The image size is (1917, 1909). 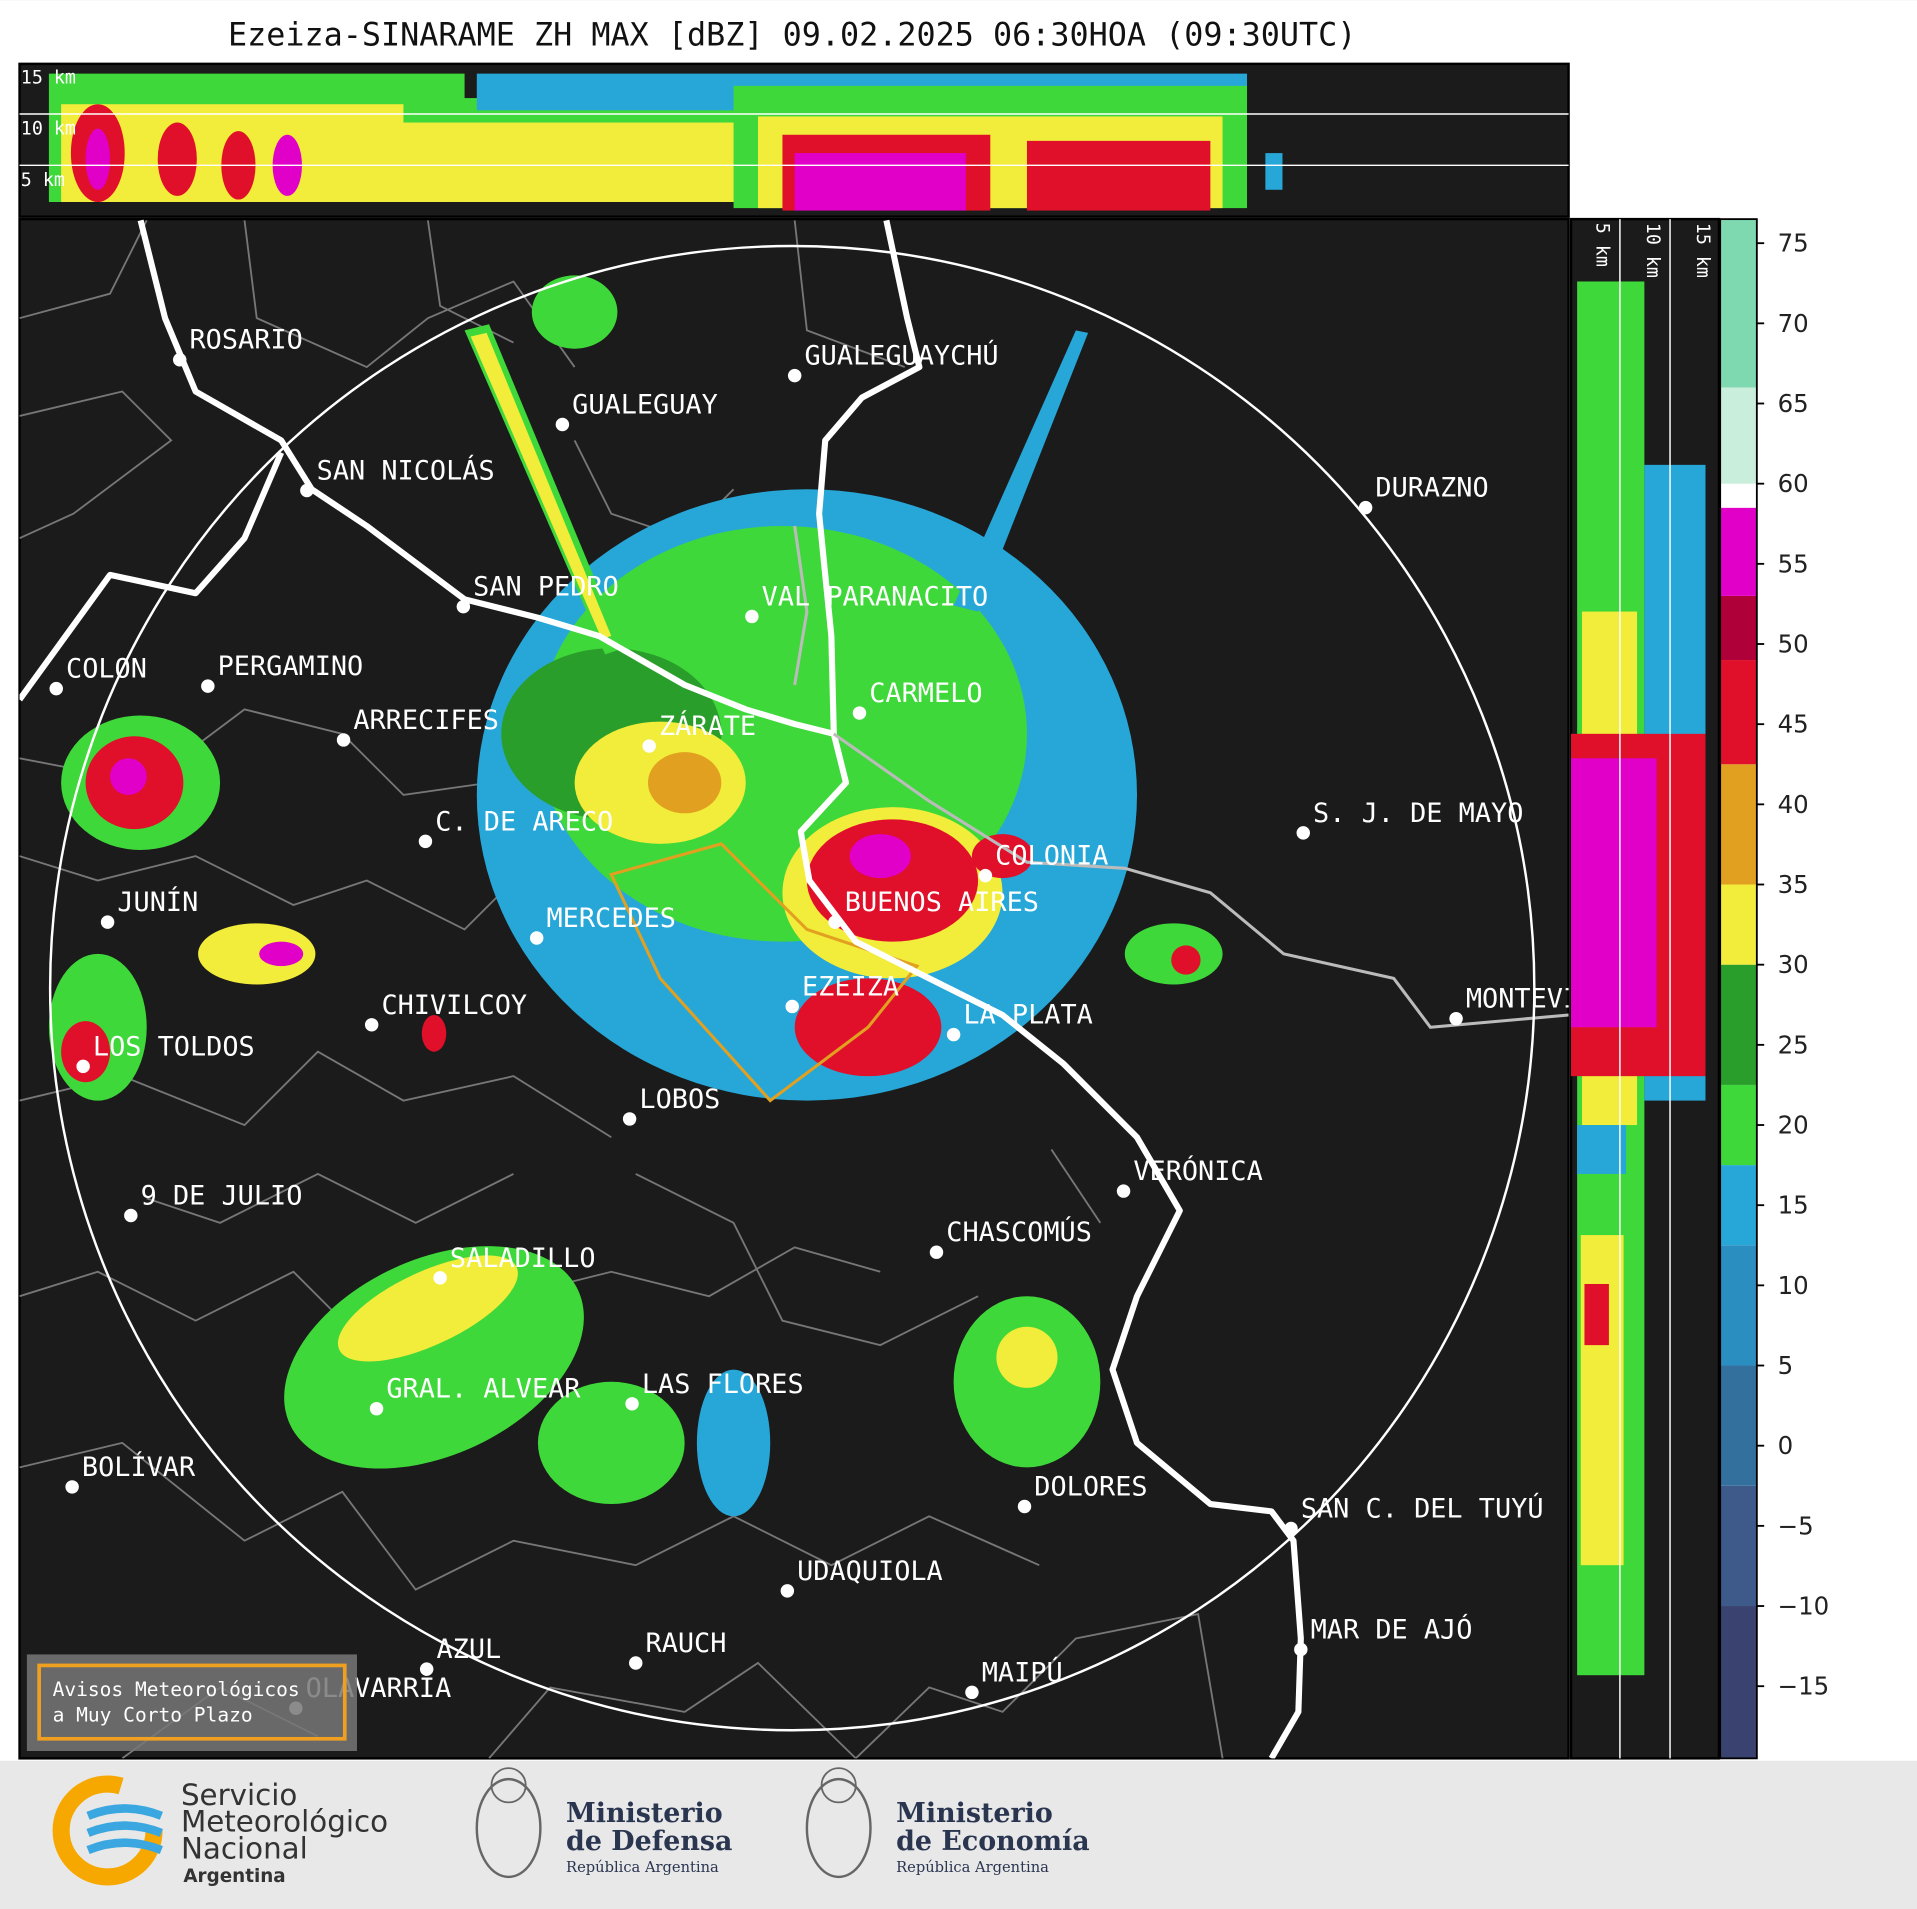 What do you see at coordinates (1793, 1044) in the screenshot?
I see `colorbar-tick-label: 25` at bounding box center [1793, 1044].